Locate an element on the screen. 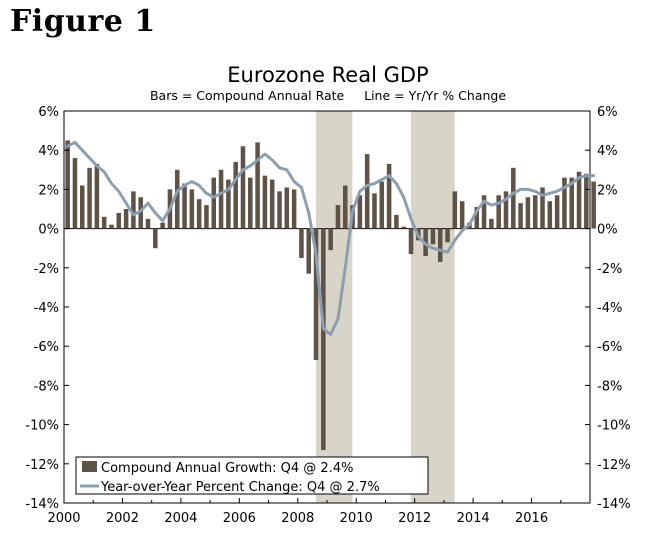  x-tick-label: 2010 is located at coordinates (356, 518).